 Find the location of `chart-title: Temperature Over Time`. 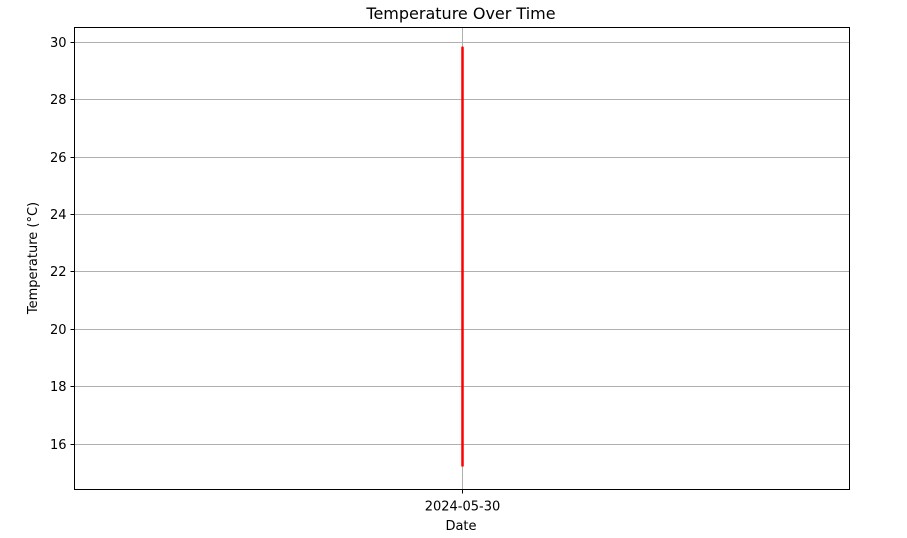

chart-title: Temperature Over Time is located at coordinates (460, 13).